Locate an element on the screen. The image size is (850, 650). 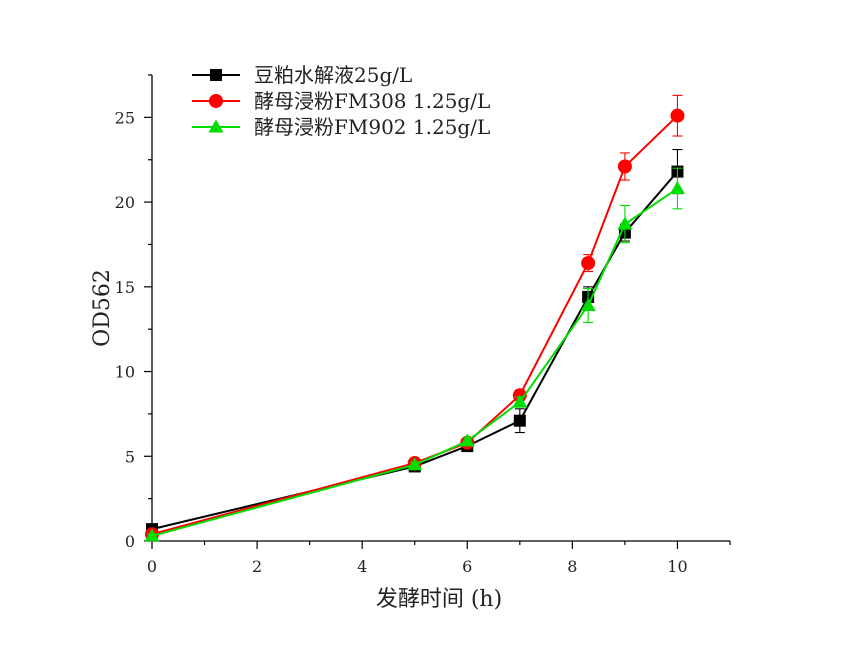
legend-entry-3: 酵母浸粉FM902 1.25g/L is located at coordinates (341, 127).